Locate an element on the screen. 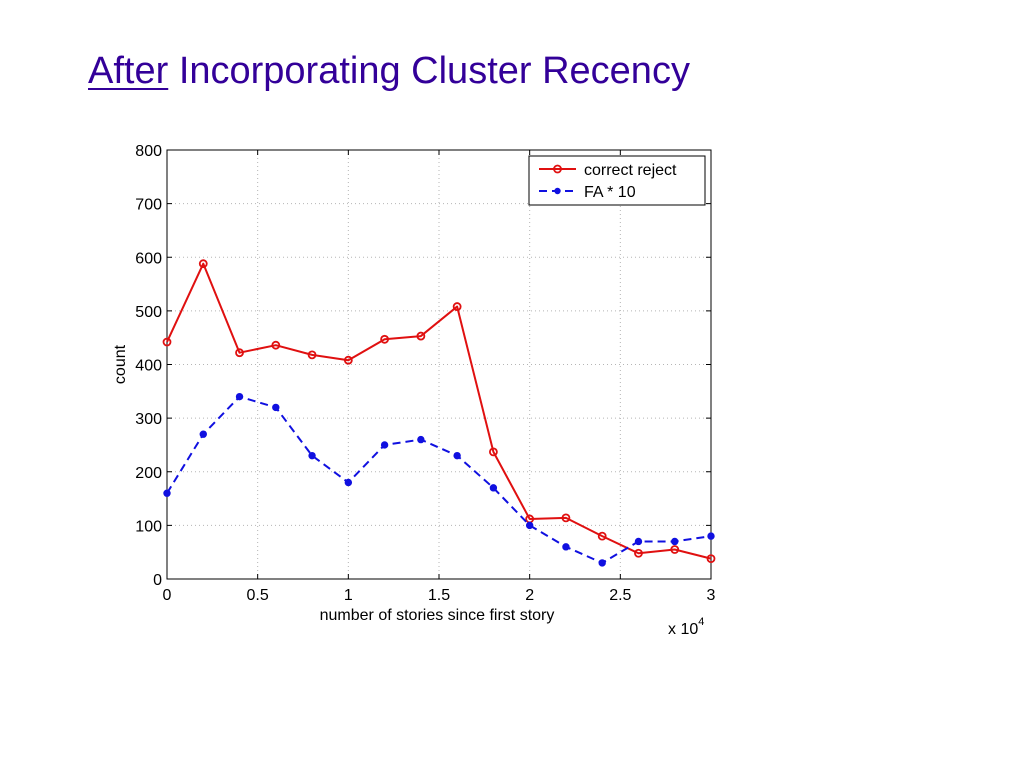 The image size is (1024, 768). x-tick-label: 0 is located at coordinates (167, 595).